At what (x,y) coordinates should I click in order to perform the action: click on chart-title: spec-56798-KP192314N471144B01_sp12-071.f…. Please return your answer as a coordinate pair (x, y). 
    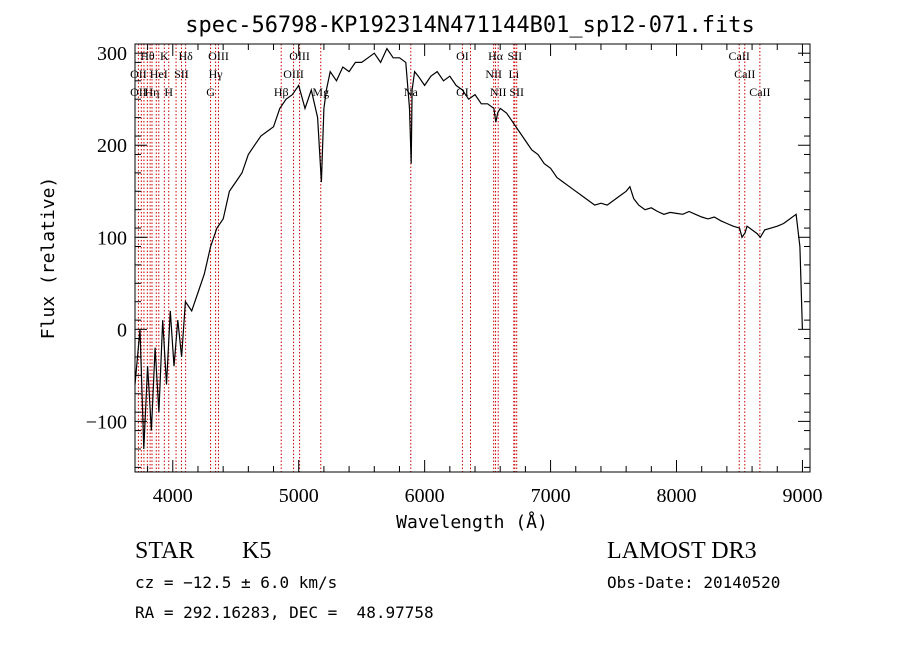
    Looking at the image, I should click on (470, 25).